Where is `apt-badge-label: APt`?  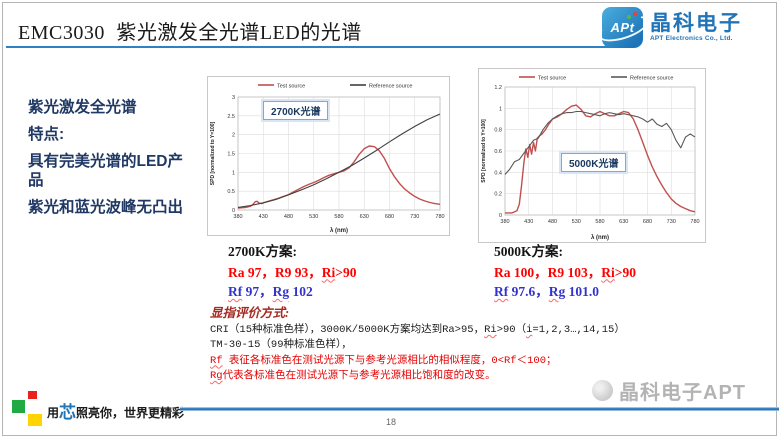
apt-badge-label: APt is located at coordinates (622, 27).